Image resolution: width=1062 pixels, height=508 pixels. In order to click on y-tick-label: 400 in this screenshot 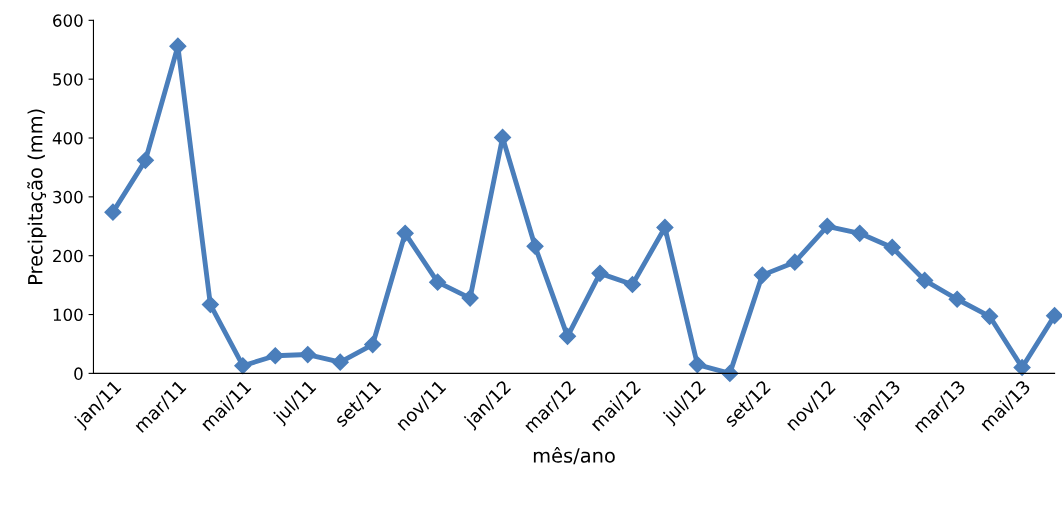, I will do `click(67, 138)`.